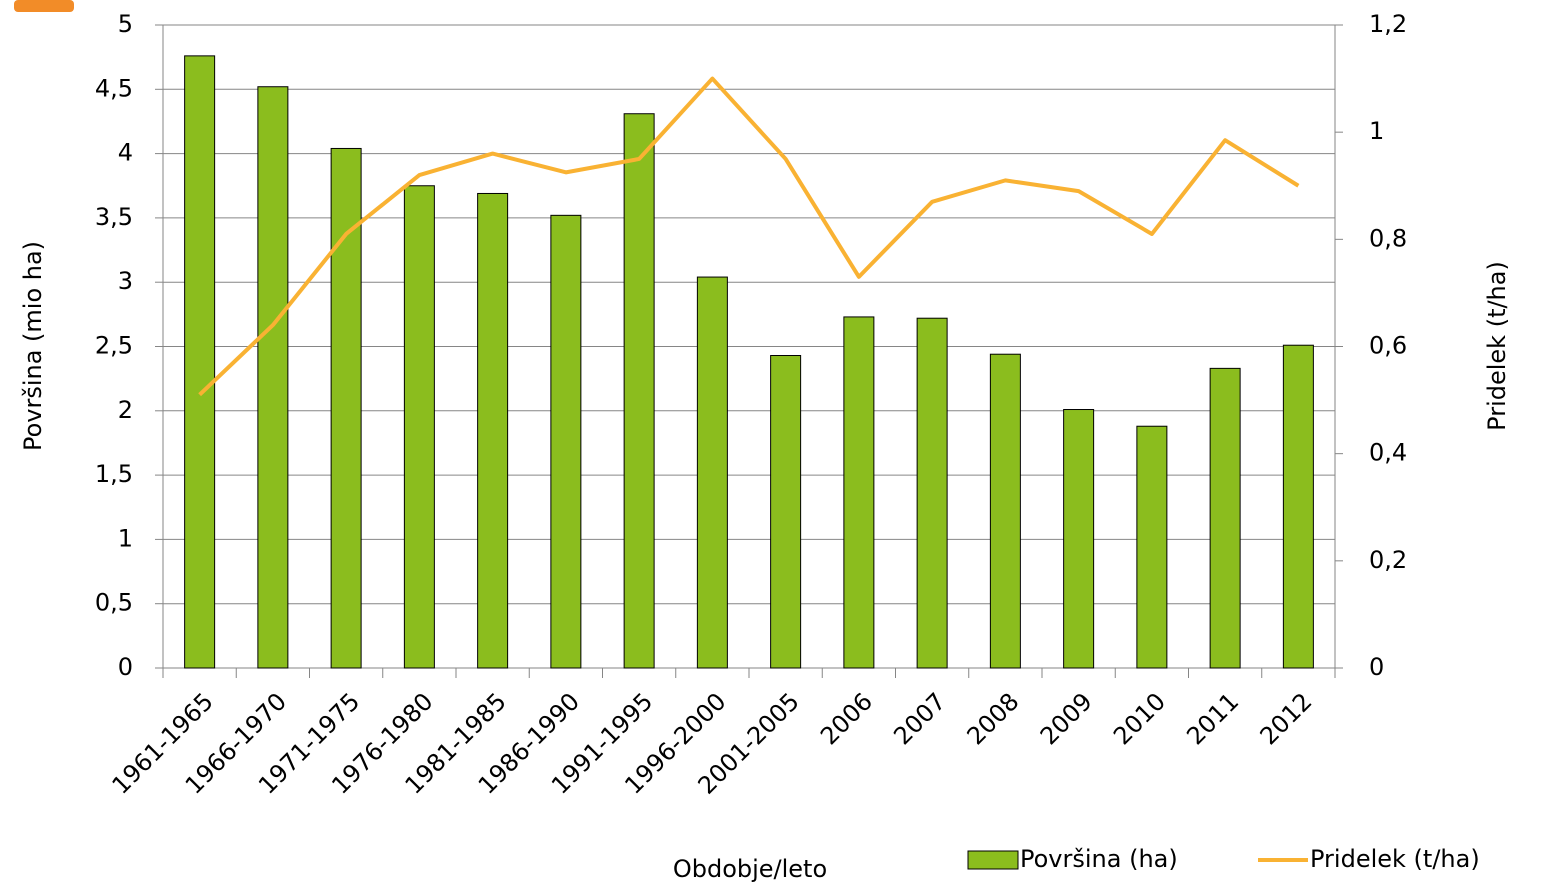 The height and width of the screenshot is (889, 1545). I want to click on y-tick-label: 3,5, so click(114, 217).